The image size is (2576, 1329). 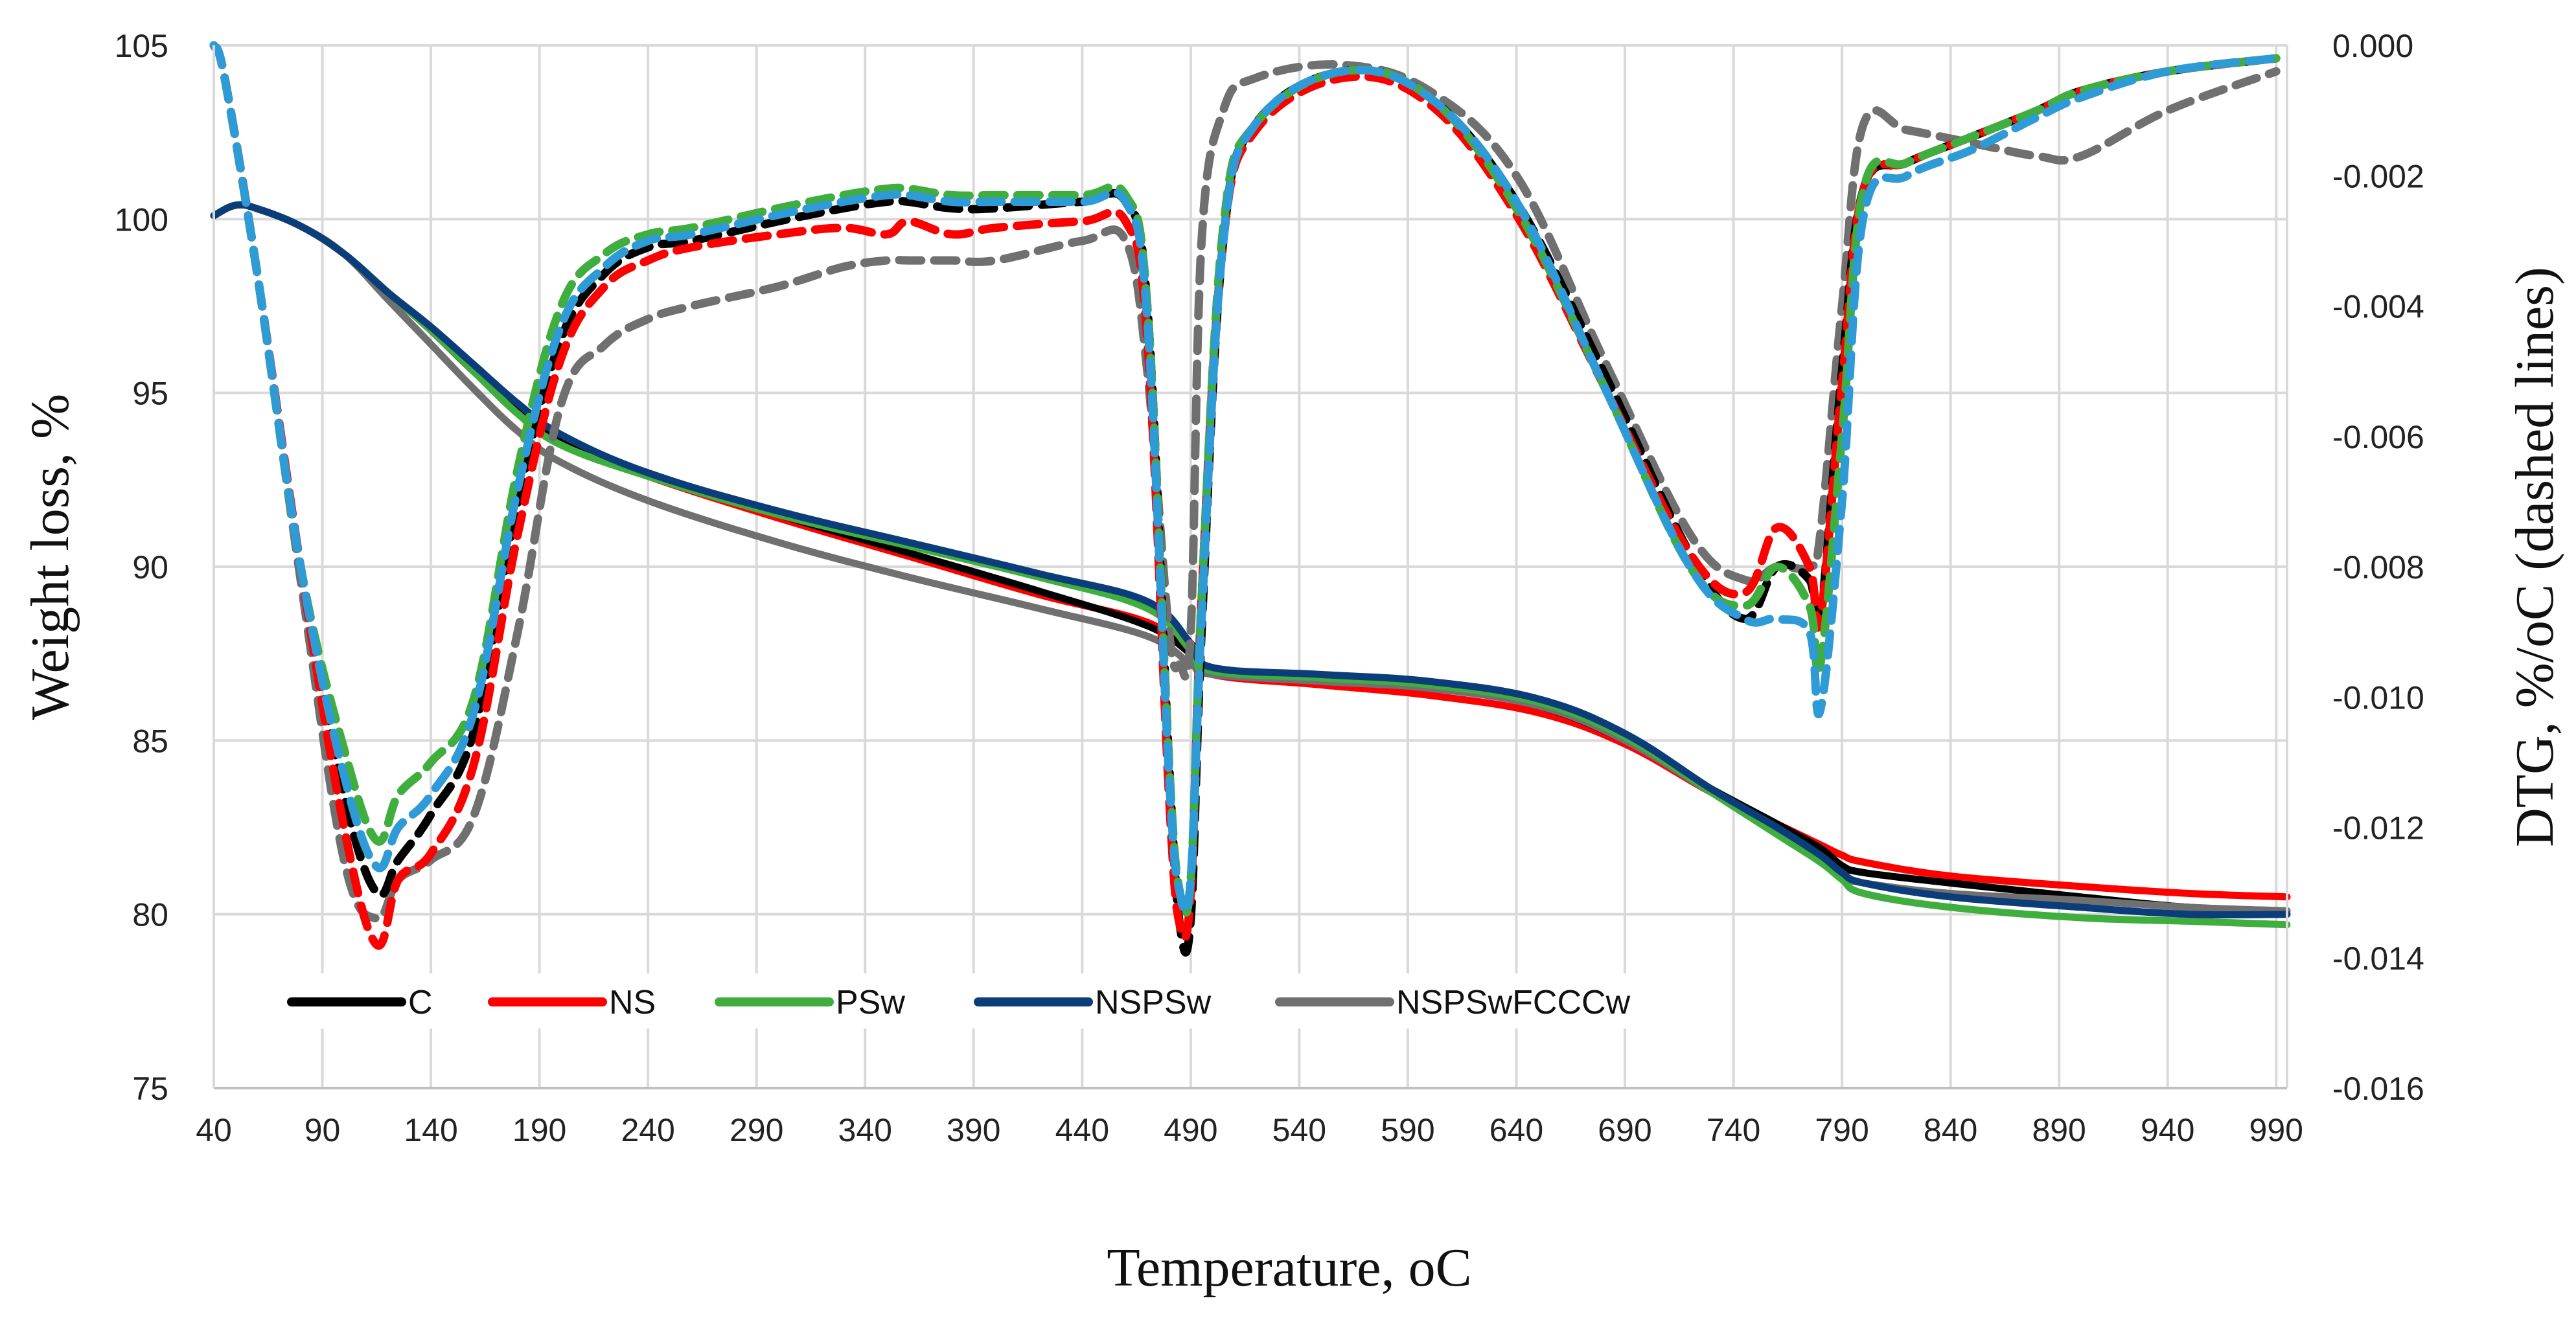 I want to click on x-tick-190: 190, so click(x=539, y=1130).